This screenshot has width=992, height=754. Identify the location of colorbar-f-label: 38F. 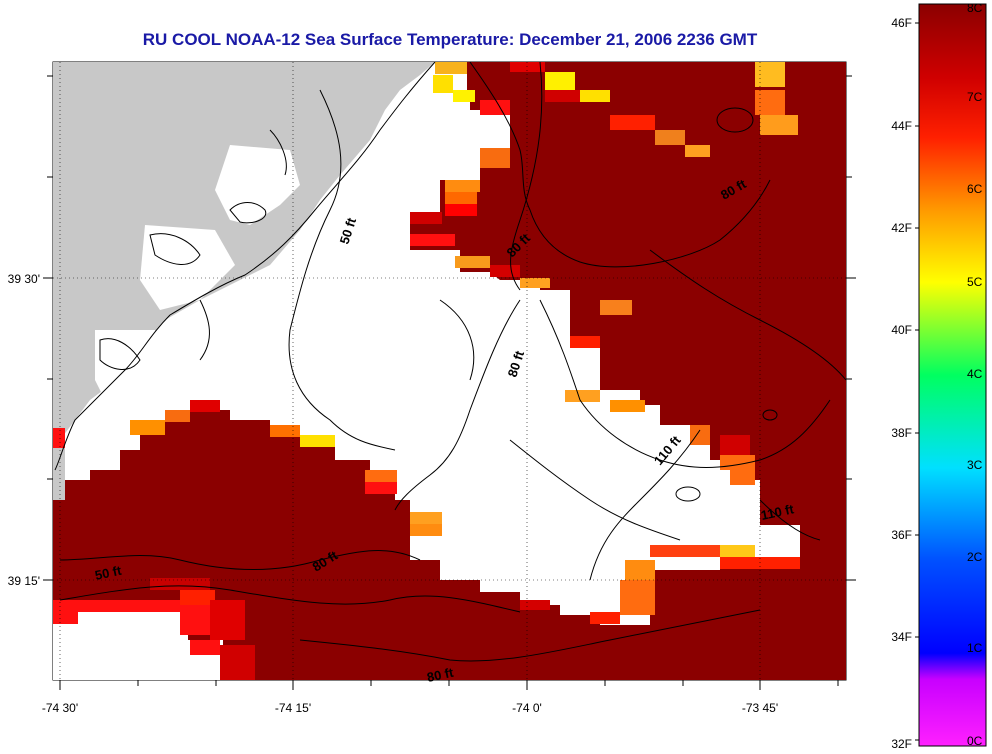
(901, 433).